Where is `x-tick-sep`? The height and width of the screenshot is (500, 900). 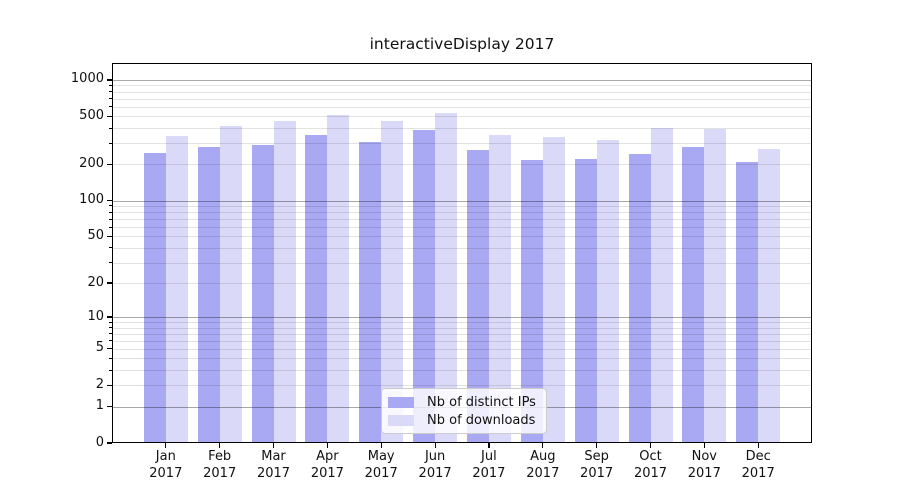 x-tick-sep is located at coordinates (597, 445).